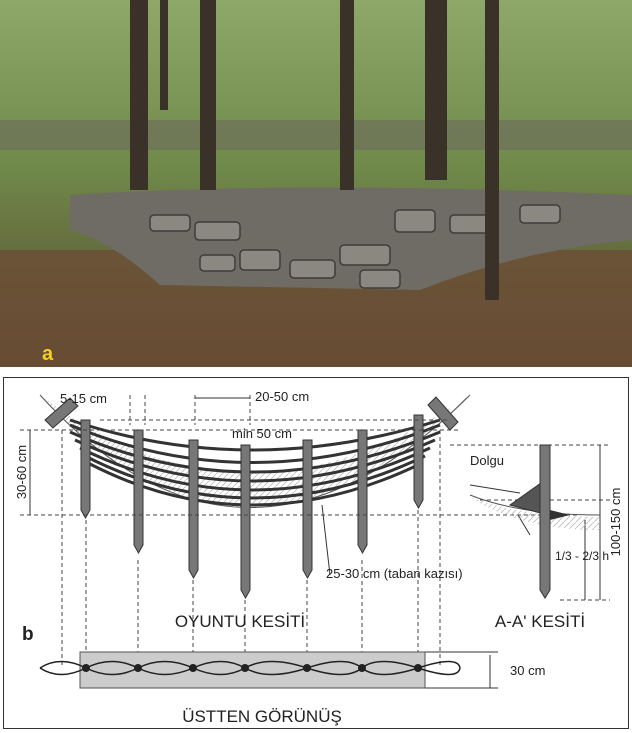  What do you see at coordinates (535, 521) in the screenshot?
I see `aa-section` at bounding box center [535, 521].